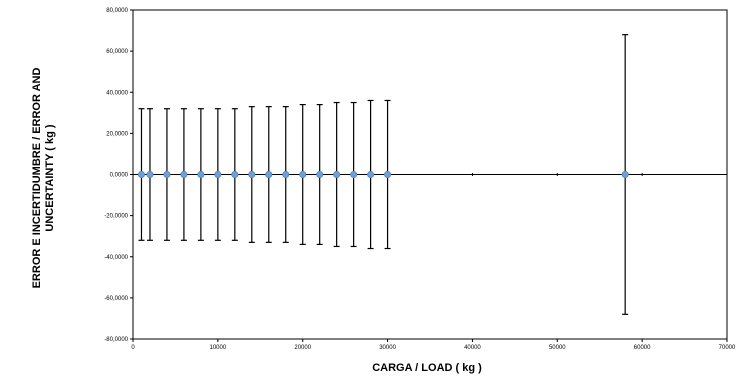 This screenshot has height=389, width=739. What do you see at coordinates (117, 134) in the screenshot?
I see `y-tick-label: 20,0000` at bounding box center [117, 134].